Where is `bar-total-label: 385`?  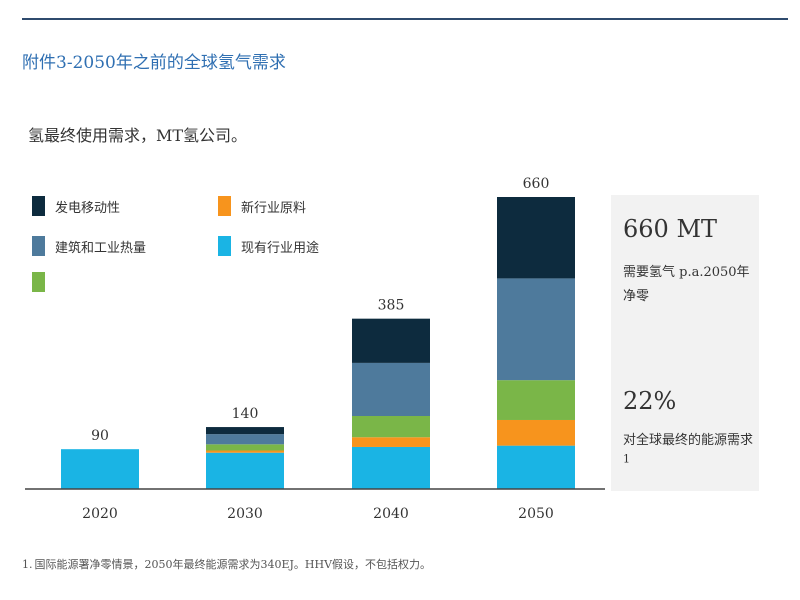 bar-total-label: 385 is located at coordinates (391, 306).